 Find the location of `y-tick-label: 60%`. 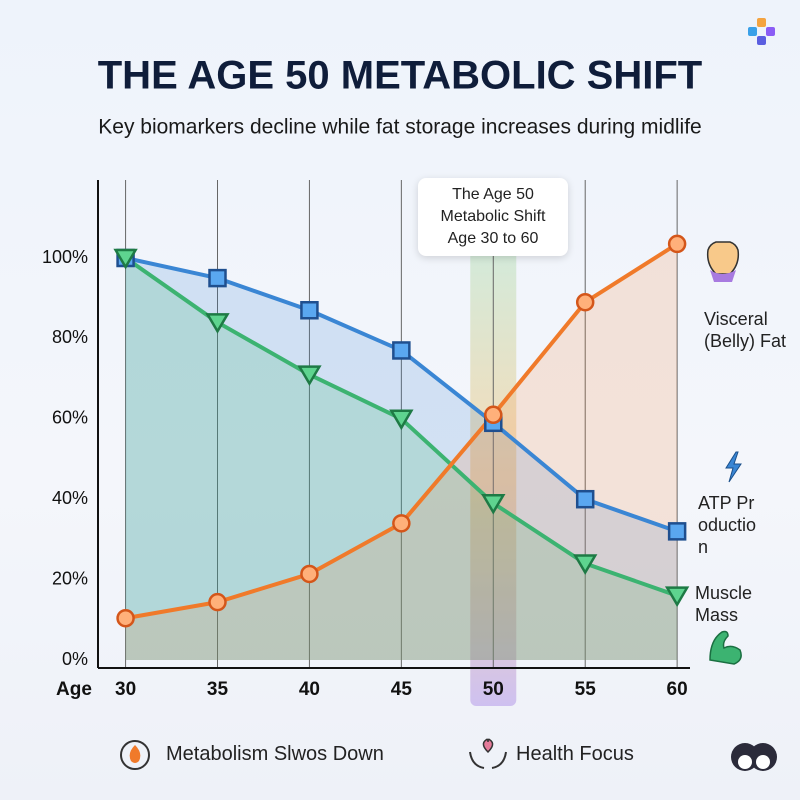

y-tick-label: 60% is located at coordinates (70, 418).